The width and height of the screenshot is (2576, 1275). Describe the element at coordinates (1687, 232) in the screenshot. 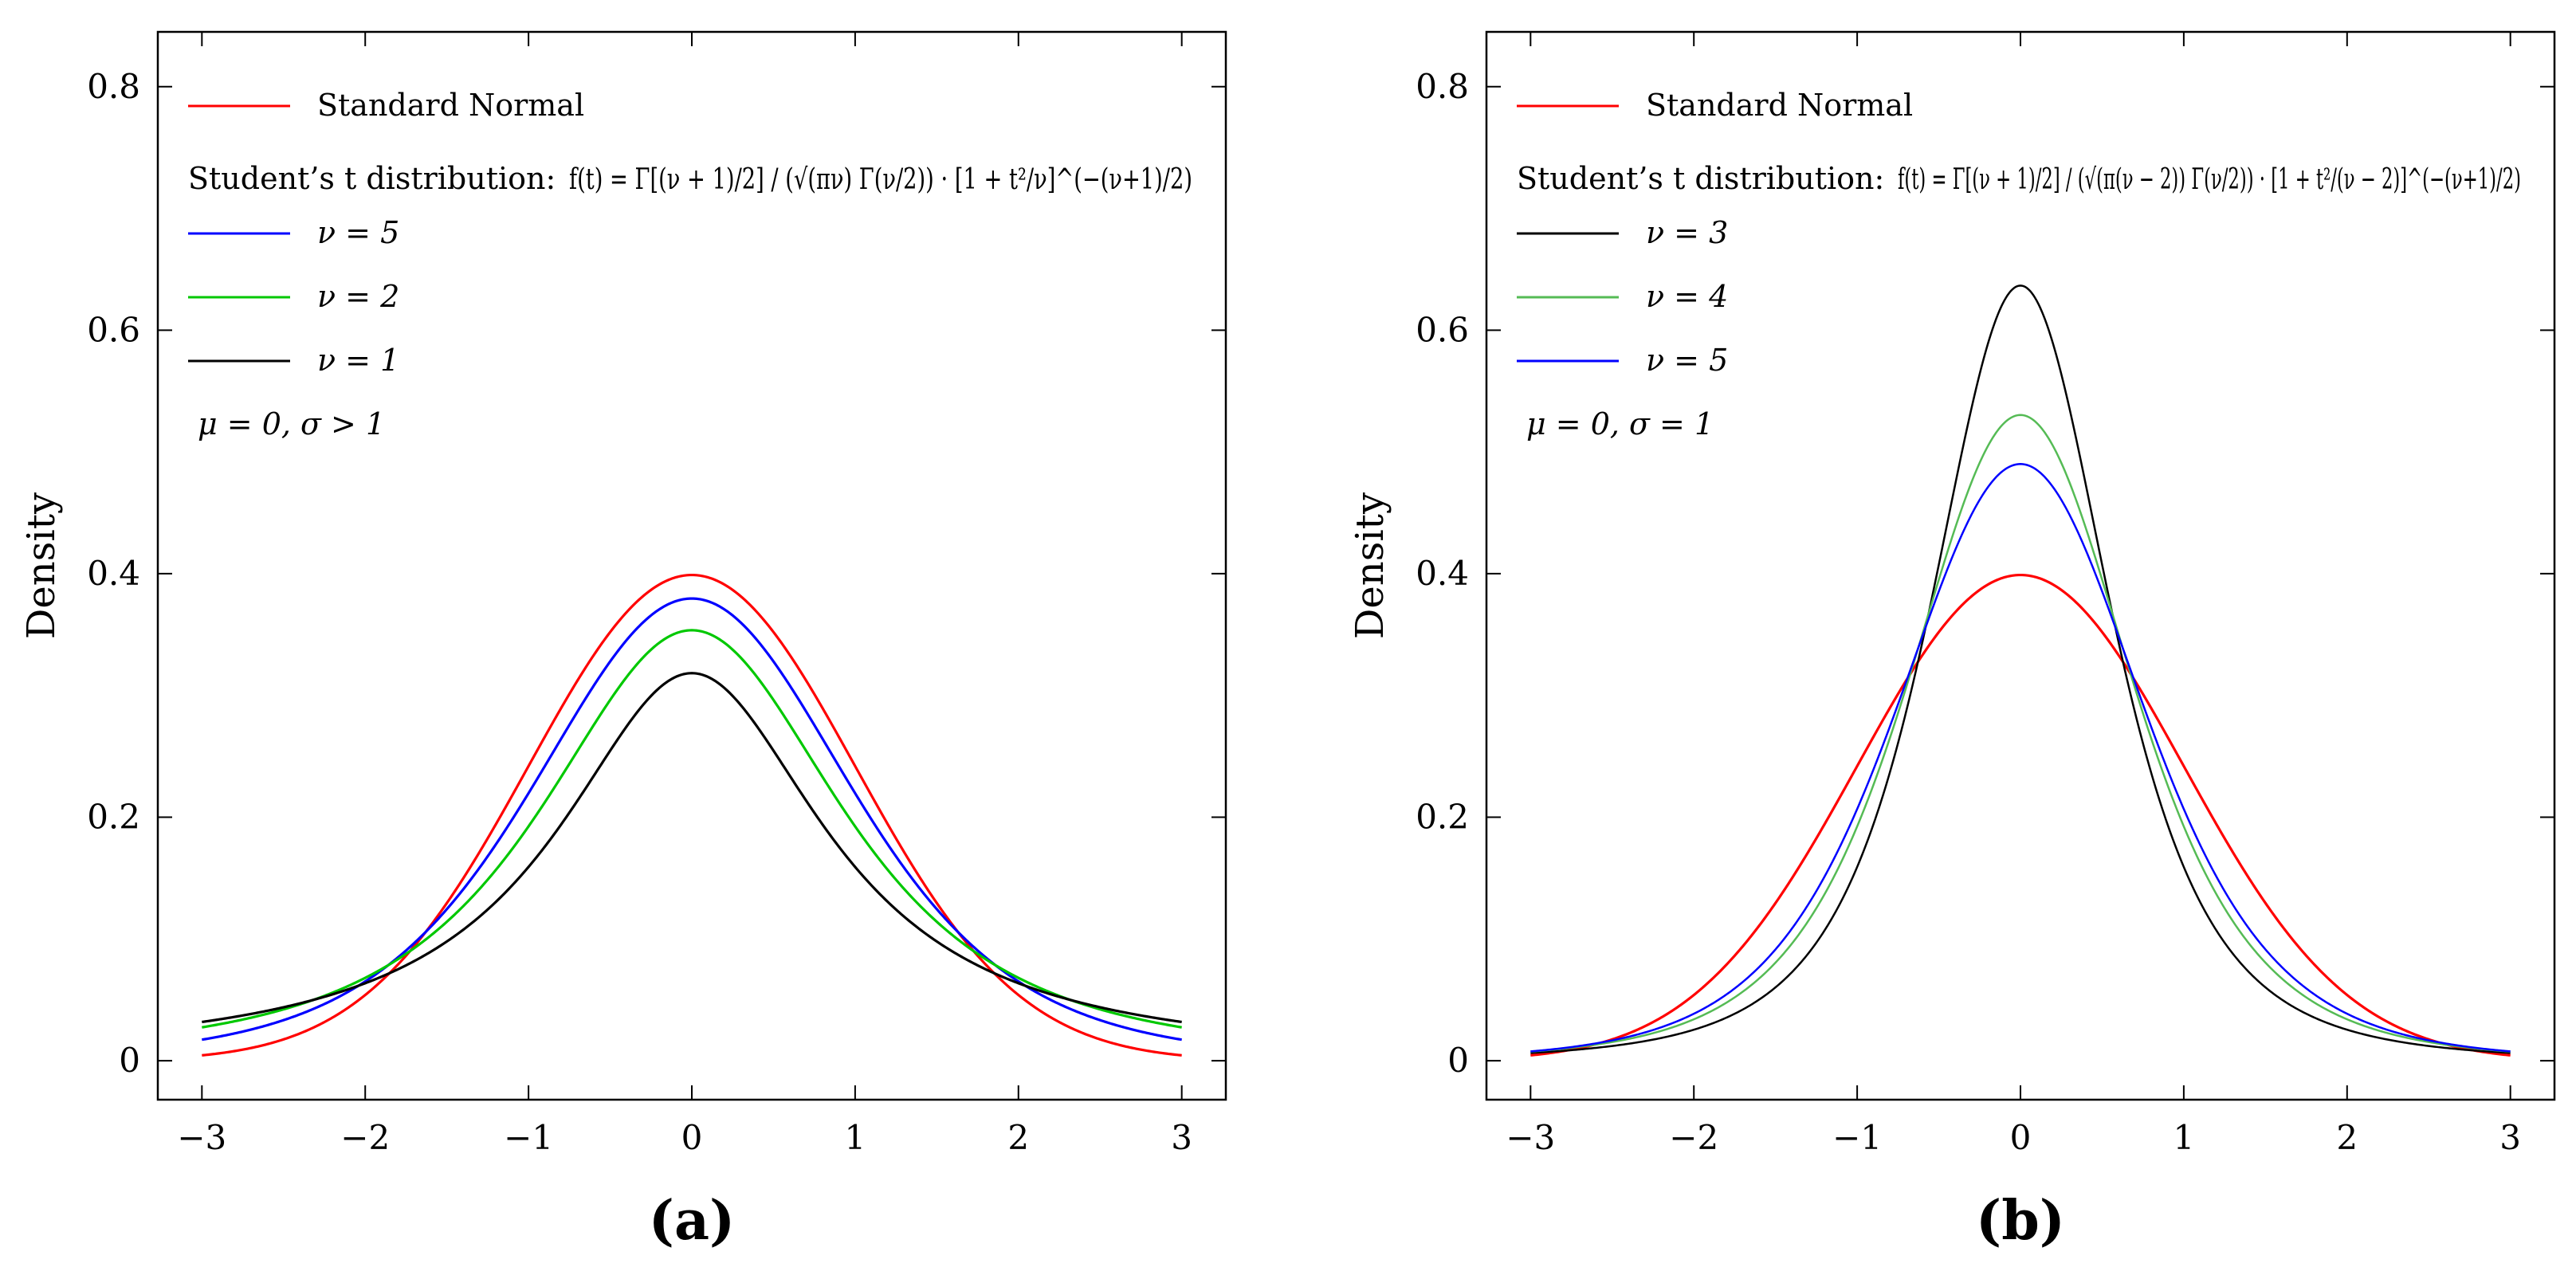

I see `legend-entry: ν = 3` at that location.